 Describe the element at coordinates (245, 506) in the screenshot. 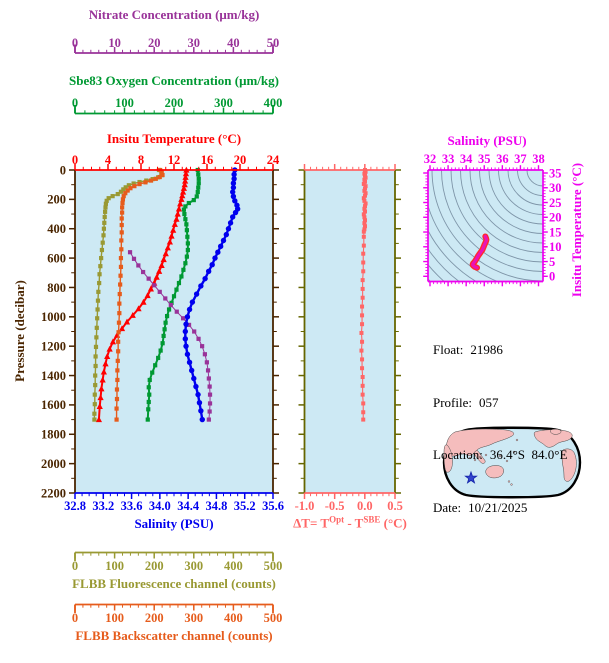

I see `salinity-axis-tick-label: 35.2` at that location.